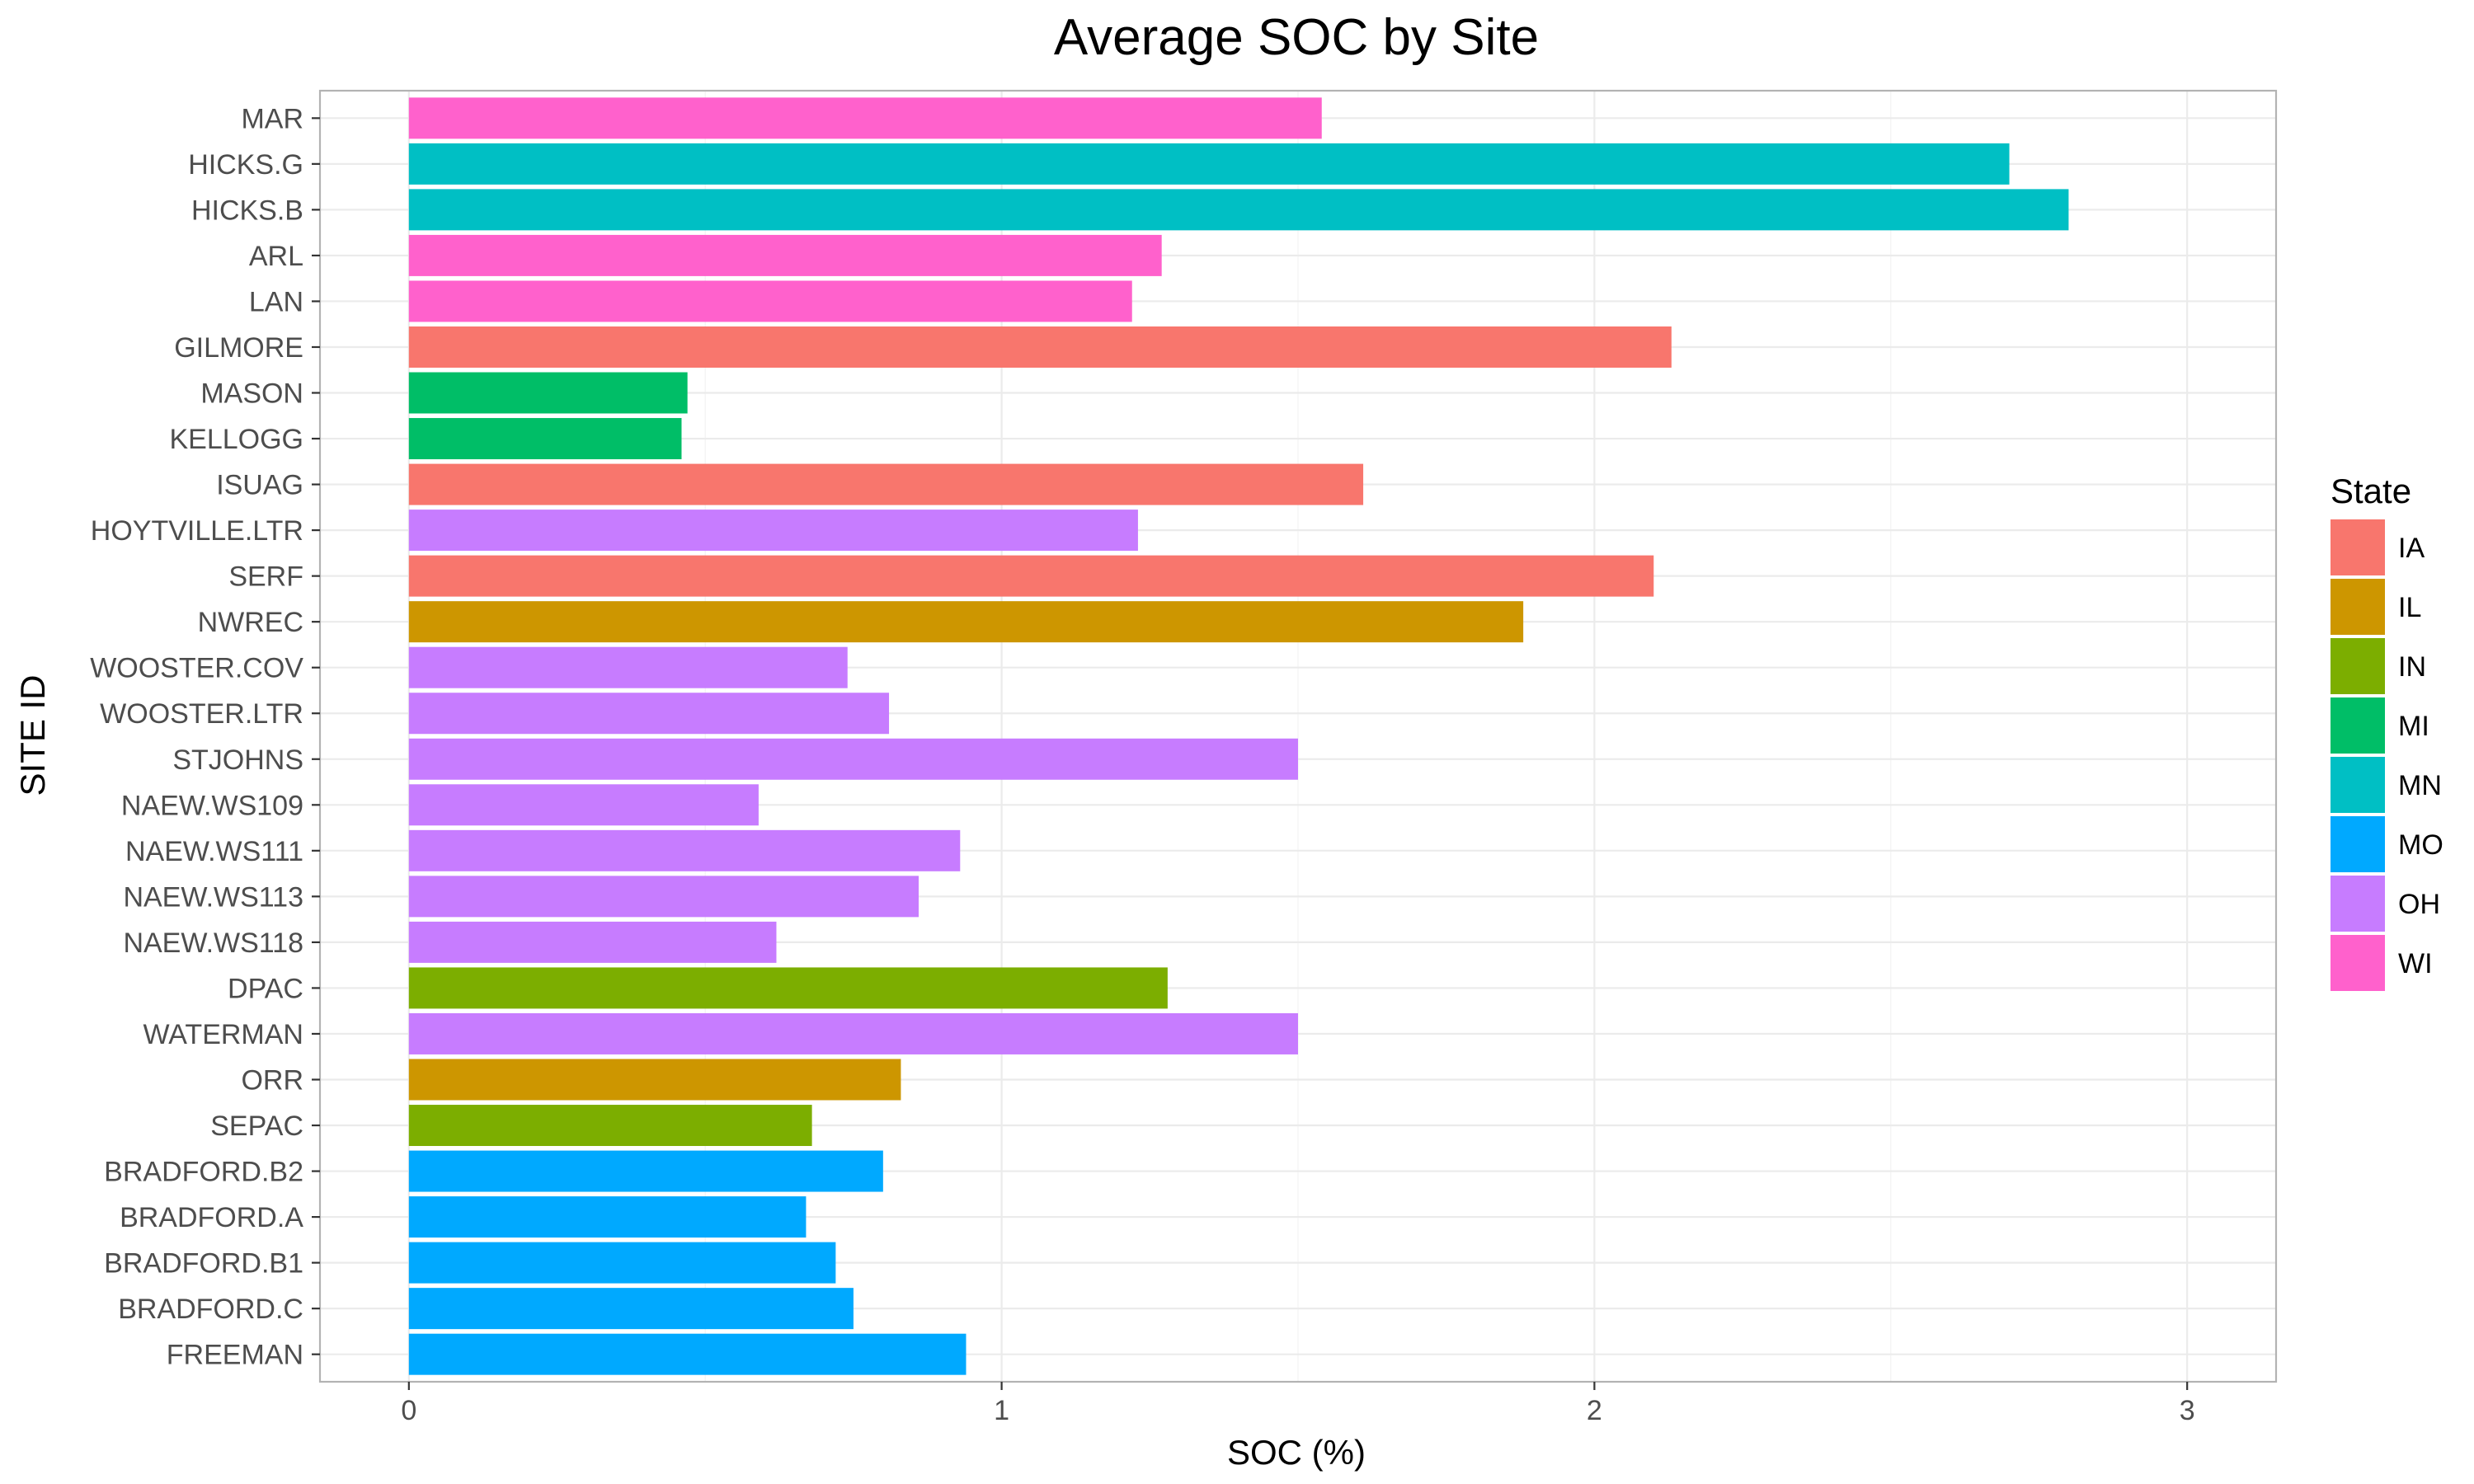  What do you see at coordinates (1209, 164) in the screenshot?
I see `bar-hicks-g` at bounding box center [1209, 164].